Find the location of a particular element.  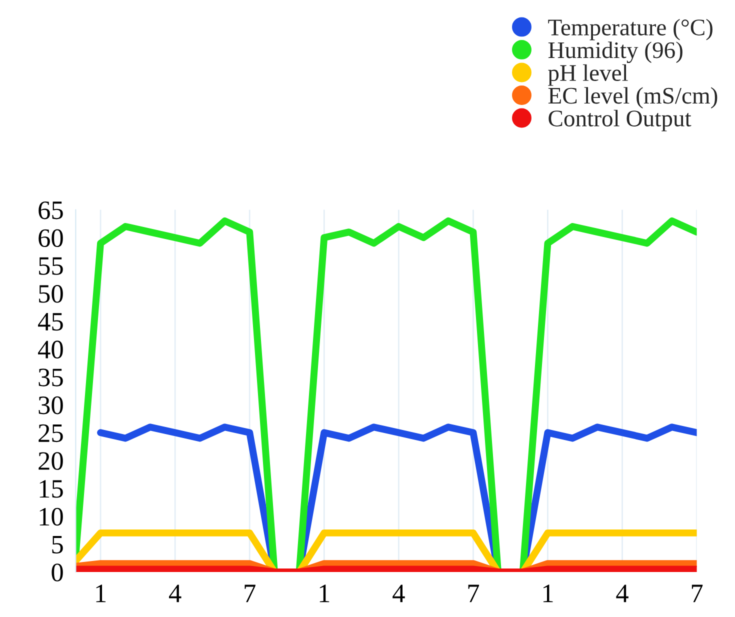

y-tick-label: 35 is located at coordinates (50, 377).